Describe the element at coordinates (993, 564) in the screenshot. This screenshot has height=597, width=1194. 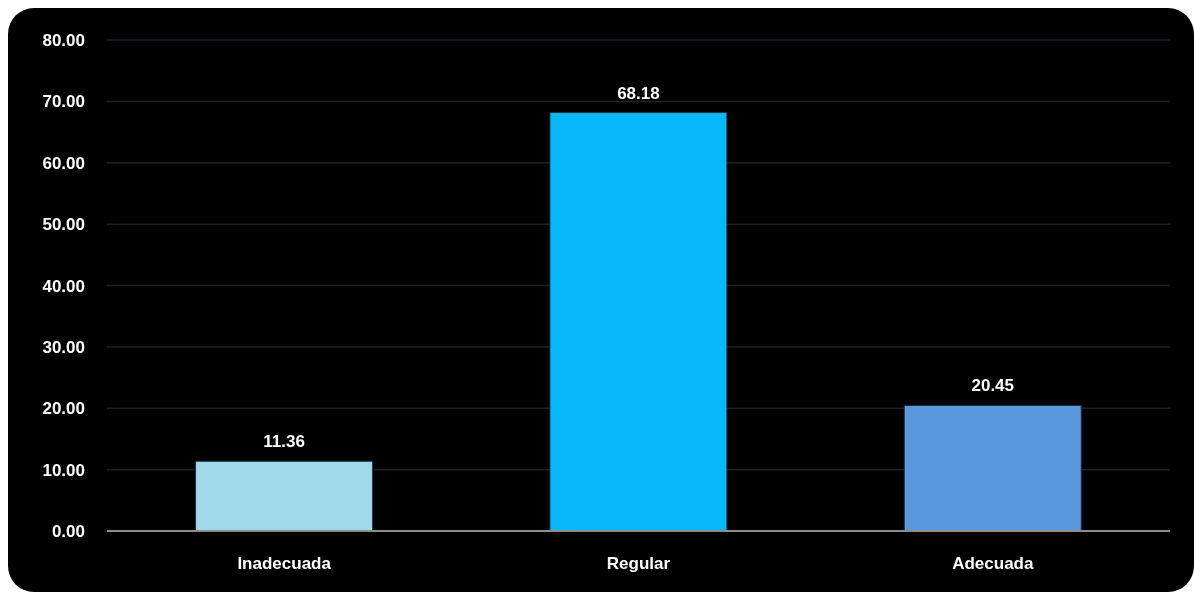
I see `x-tick-label: Adecuada` at that location.